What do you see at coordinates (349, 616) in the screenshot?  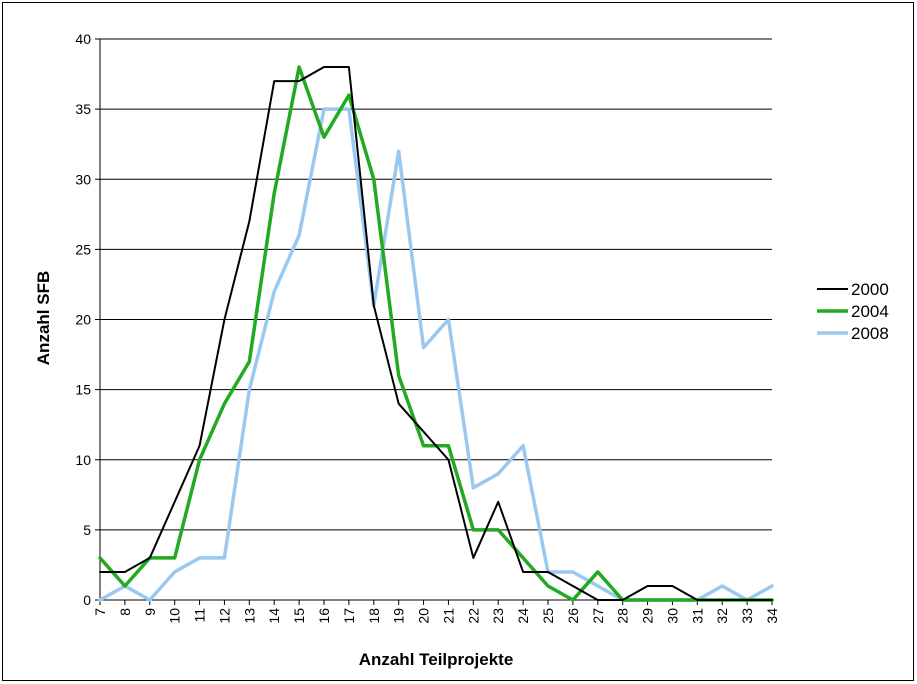 I see `x-tick-label: 17` at bounding box center [349, 616].